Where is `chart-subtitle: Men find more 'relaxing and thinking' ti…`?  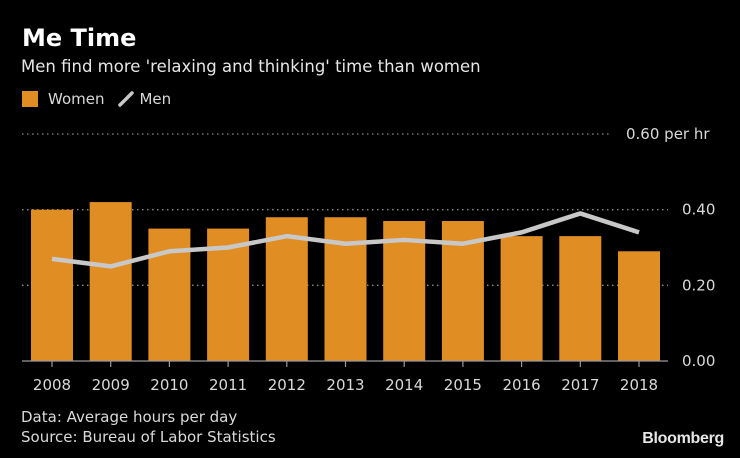 chart-subtitle: Men find more 'relaxing and thinking' ti… is located at coordinates (251, 66).